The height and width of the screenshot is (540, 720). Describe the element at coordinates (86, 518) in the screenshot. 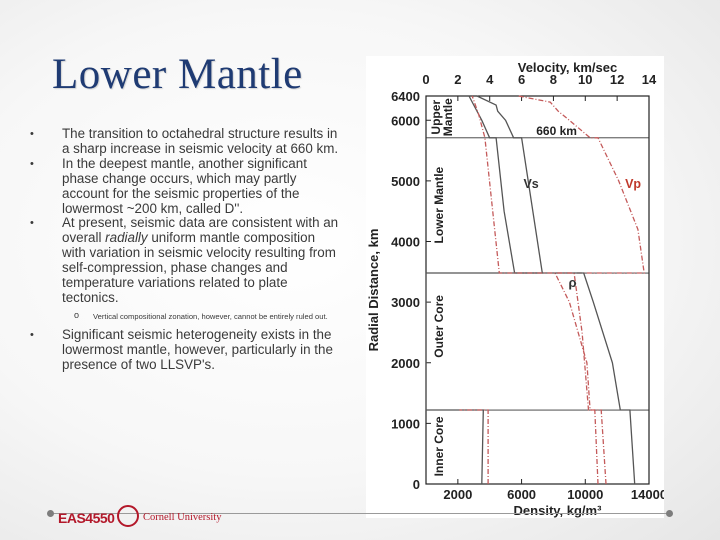

I see `course-code: EAS4550` at that location.